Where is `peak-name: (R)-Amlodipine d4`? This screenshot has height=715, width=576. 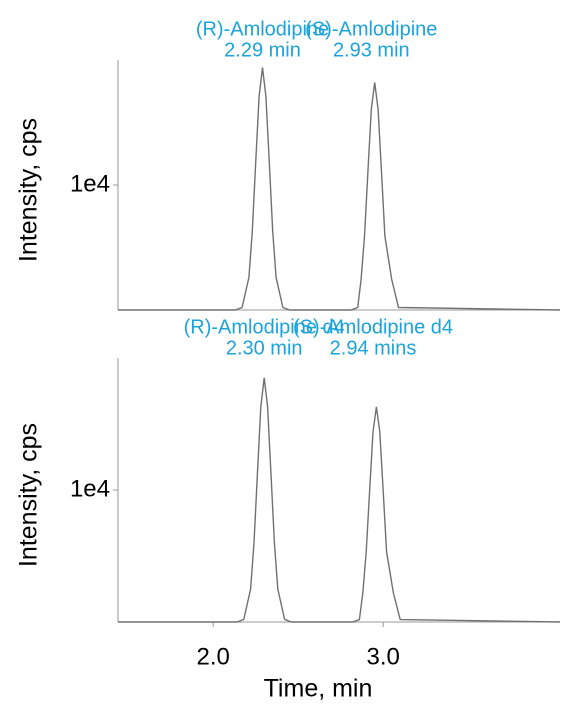
peak-name: (R)-Amlodipine d4 is located at coordinates (264, 327).